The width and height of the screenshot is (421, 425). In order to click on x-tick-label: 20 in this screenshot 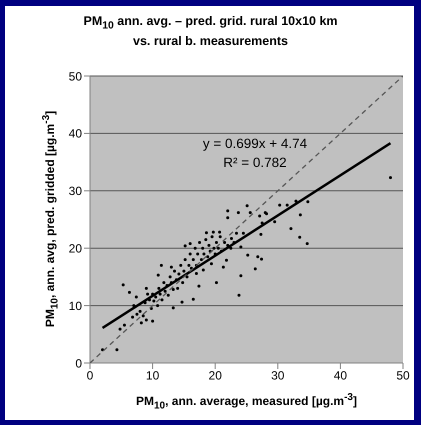, I will do `click(215, 375)`.